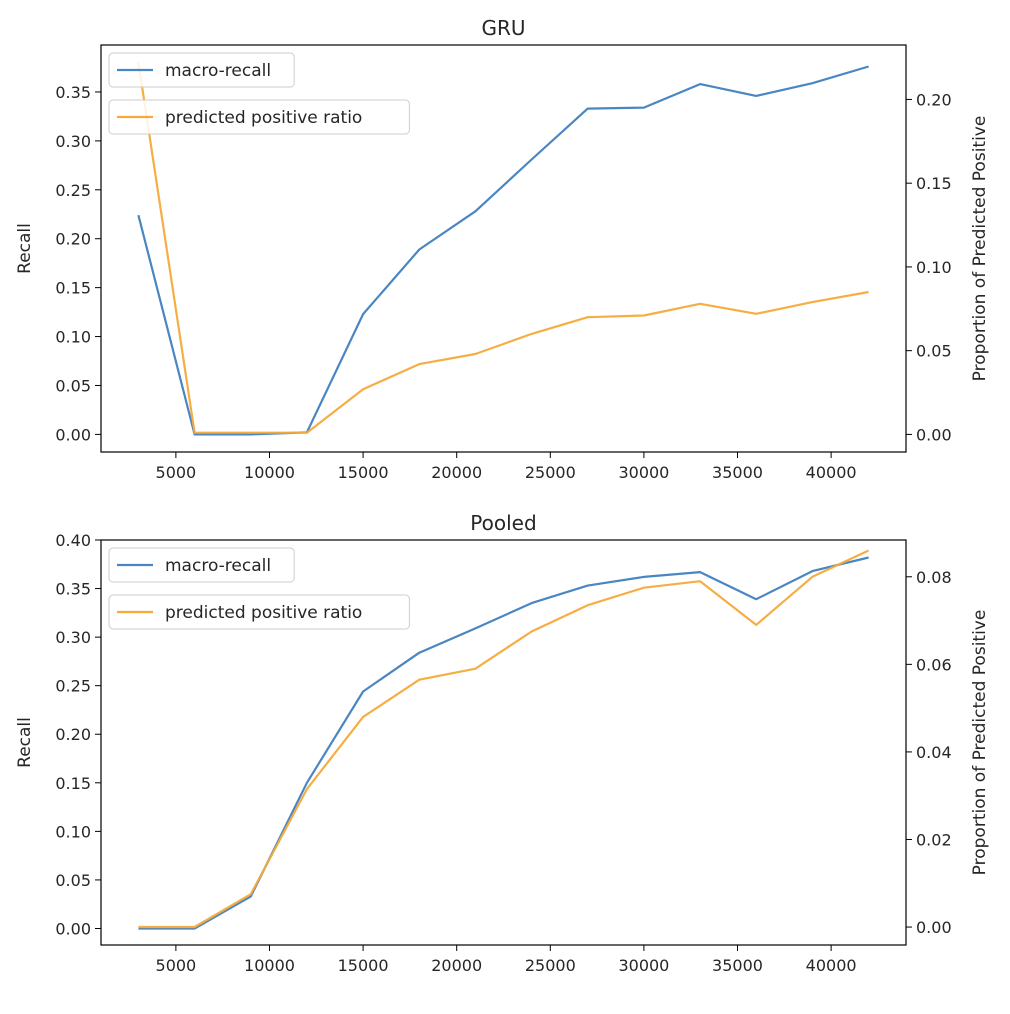 This screenshot has width=1010, height=1014. I want to click on pooled-x-tick-label: 20000, so click(456, 965).